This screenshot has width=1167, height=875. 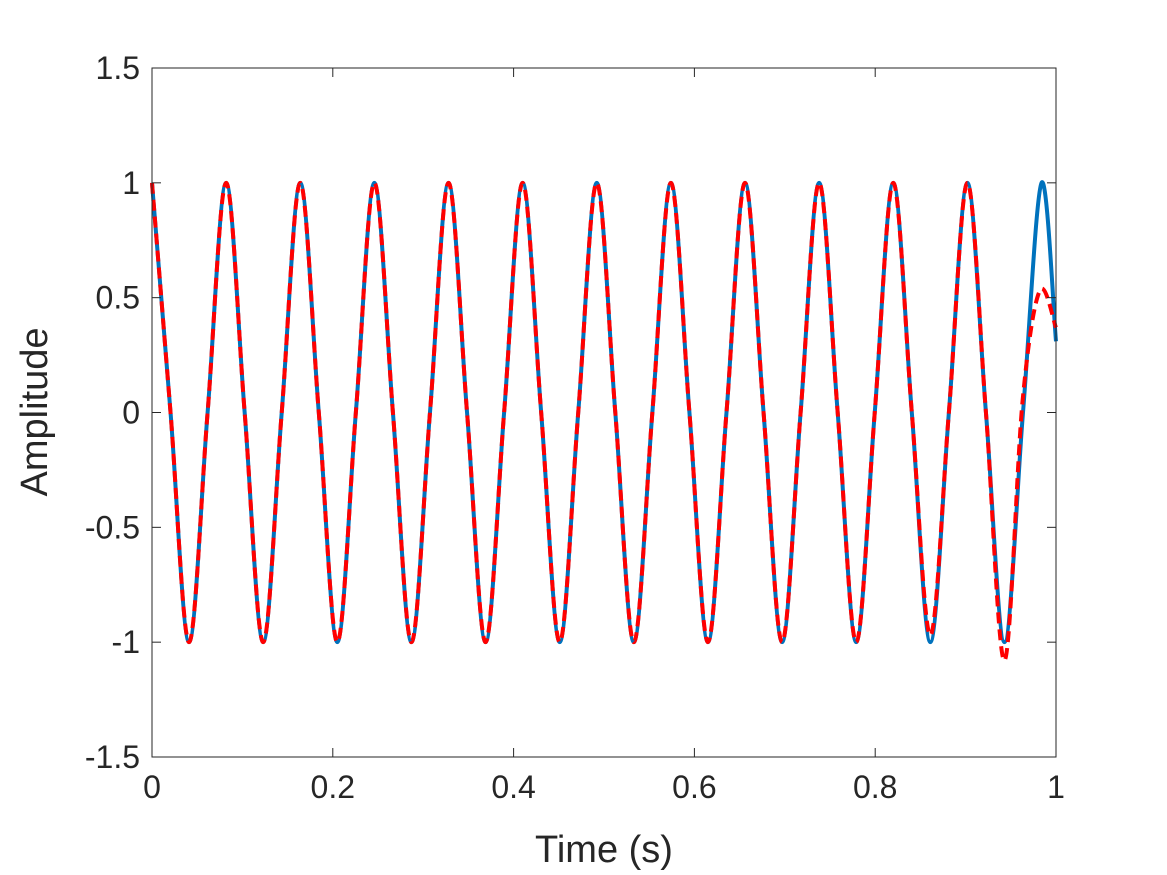 I want to click on x-tick-label: 0.4, so click(x=513, y=787).